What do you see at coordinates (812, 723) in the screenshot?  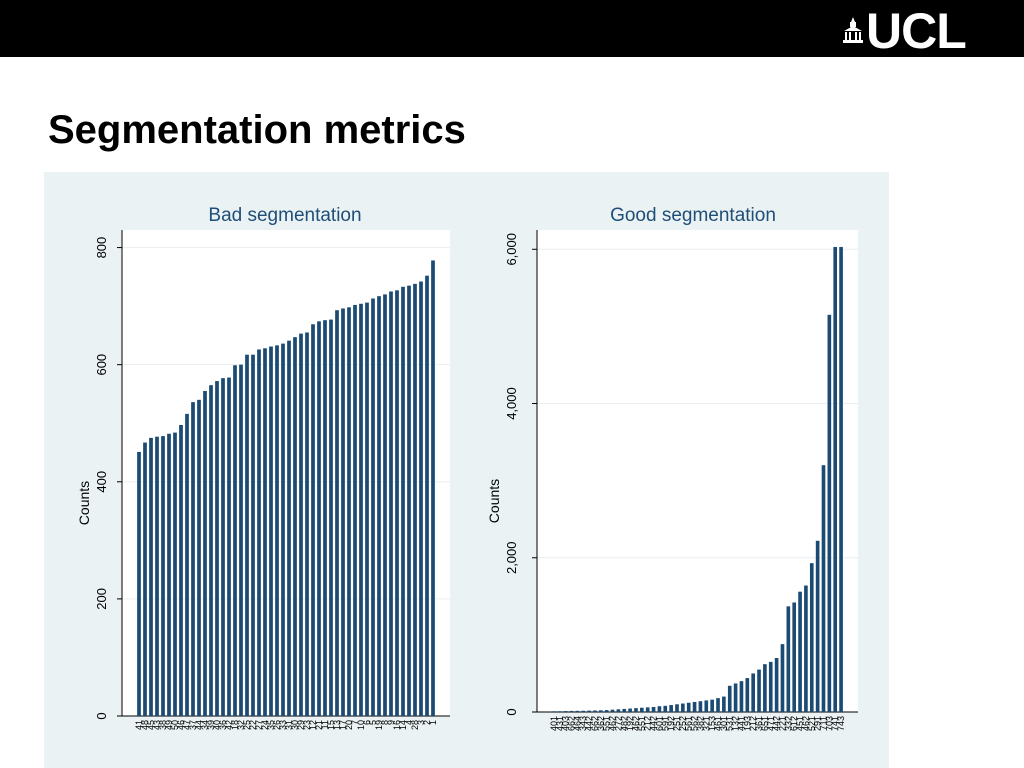 I see `category-label: 521` at bounding box center [812, 723].